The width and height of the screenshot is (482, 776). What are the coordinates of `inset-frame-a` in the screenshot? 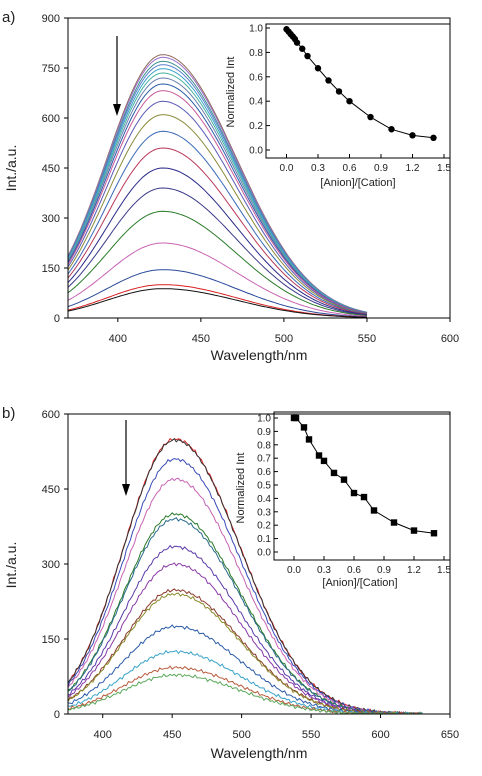 It's located at (358, 91).